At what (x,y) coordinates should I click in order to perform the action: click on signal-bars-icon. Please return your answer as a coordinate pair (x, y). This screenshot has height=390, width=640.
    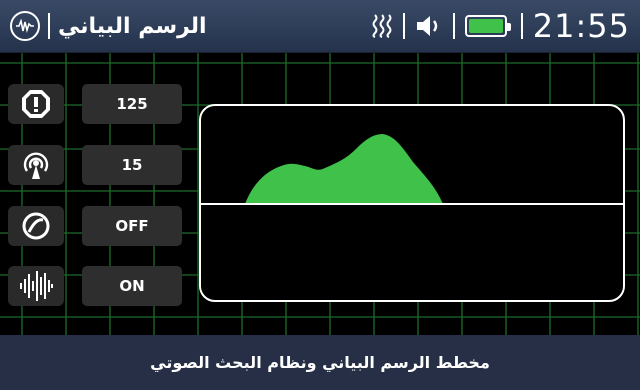
    Looking at the image, I should click on (382, 26).